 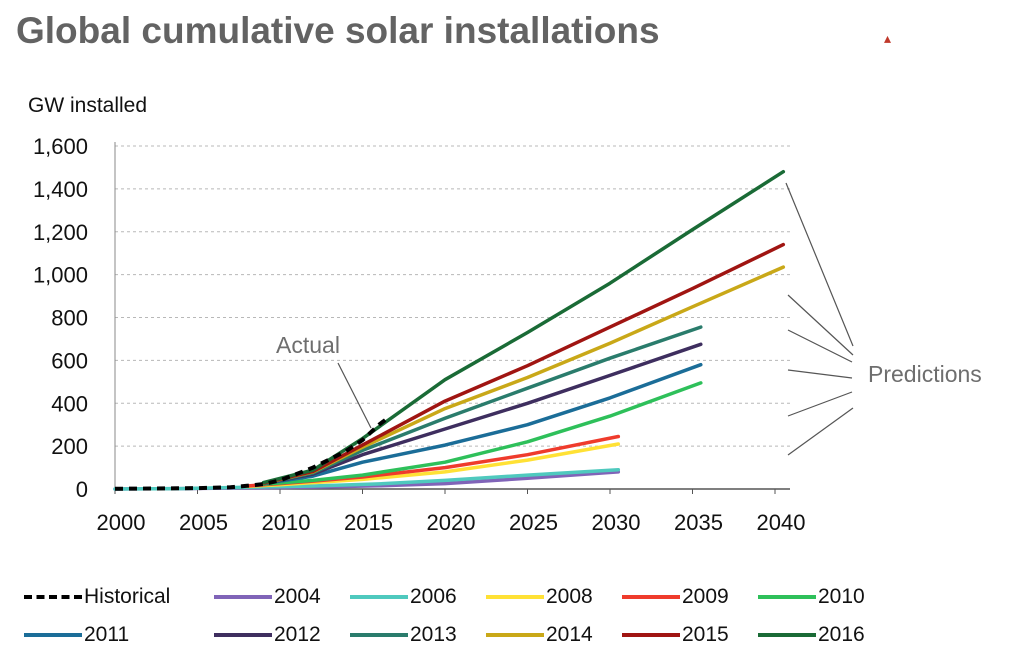 What do you see at coordinates (69, 446) in the screenshot?
I see `y-tick-label: 200` at bounding box center [69, 446].